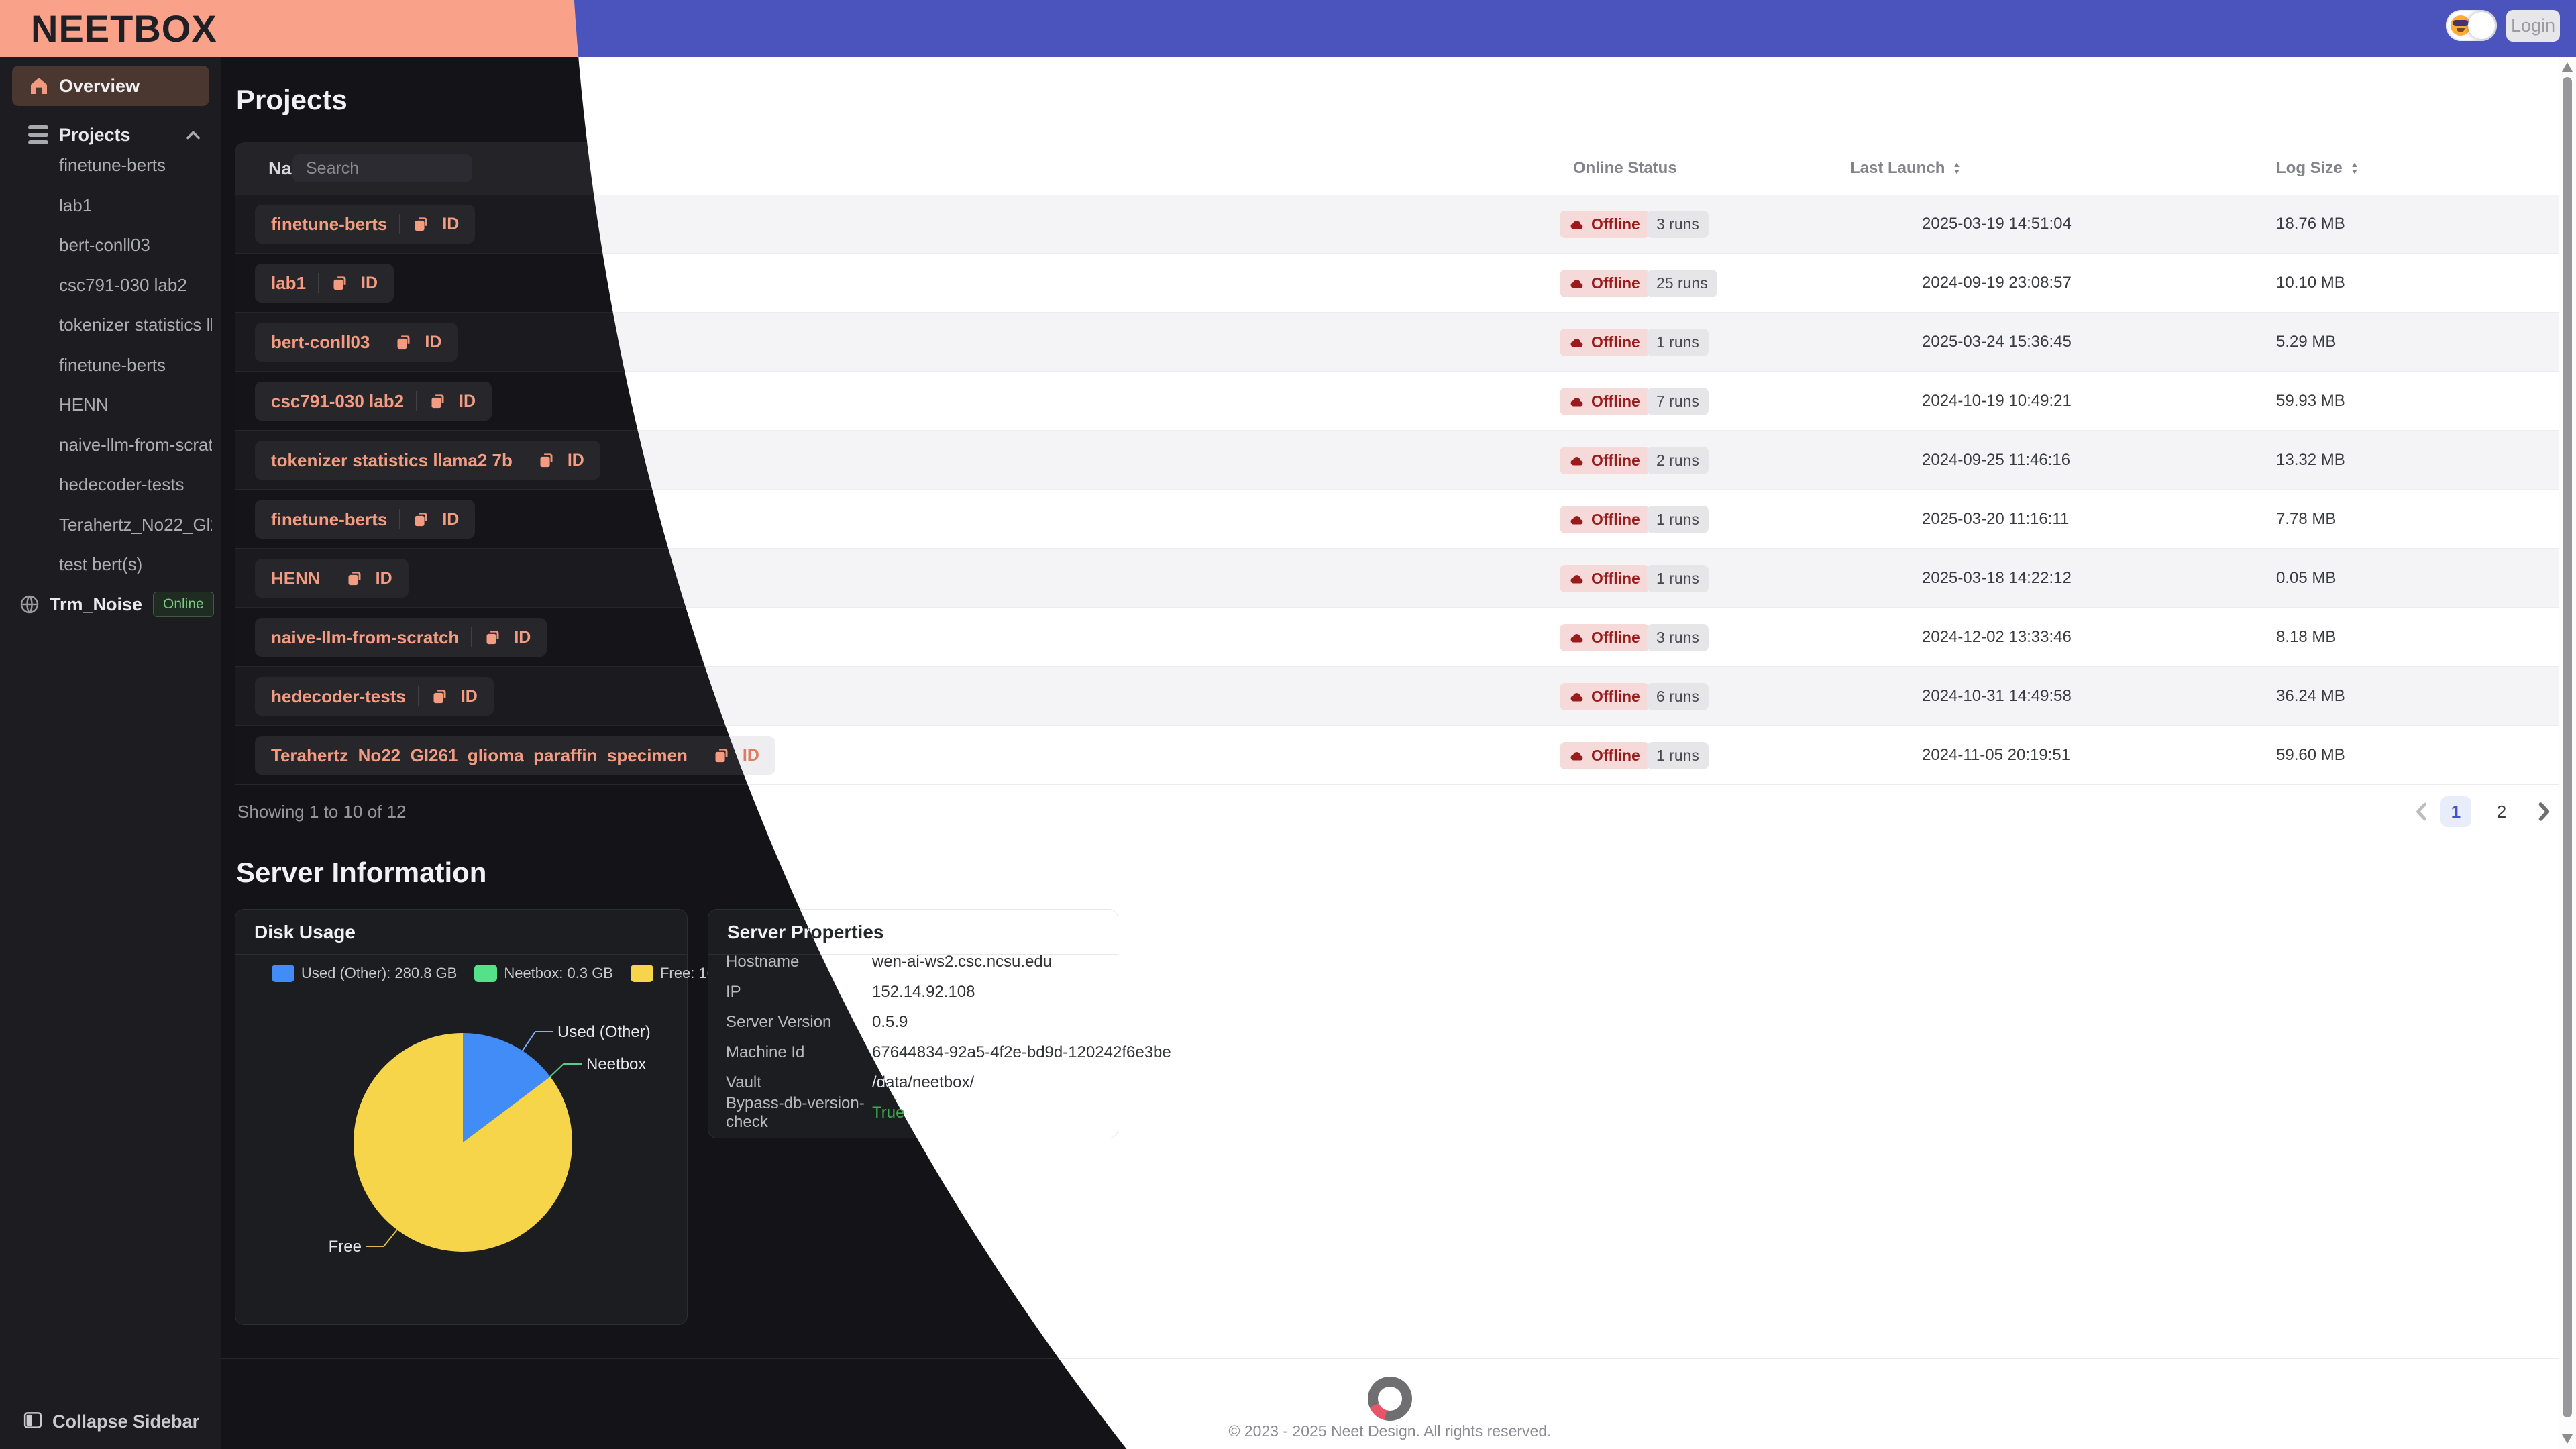  Describe the element at coordinates (110, 135) in the screenshot. I see `sidebar-item-projects: Projects` at that location.